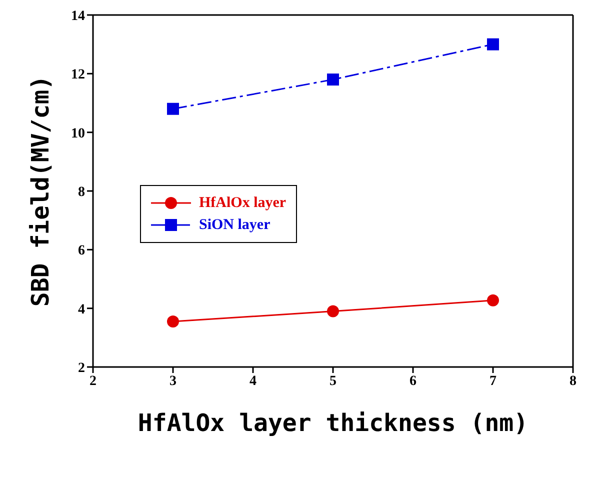 The height and width of the screenshot is (503, 594). I want to click on x-tick-label: 2, so click(93, 381).